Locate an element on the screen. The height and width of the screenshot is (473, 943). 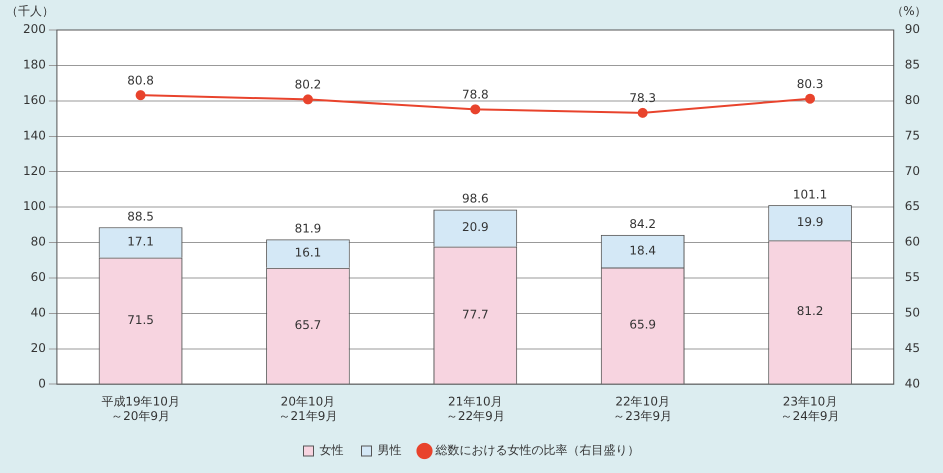
total-label: 98.6 is located at coordinates (475, 199).